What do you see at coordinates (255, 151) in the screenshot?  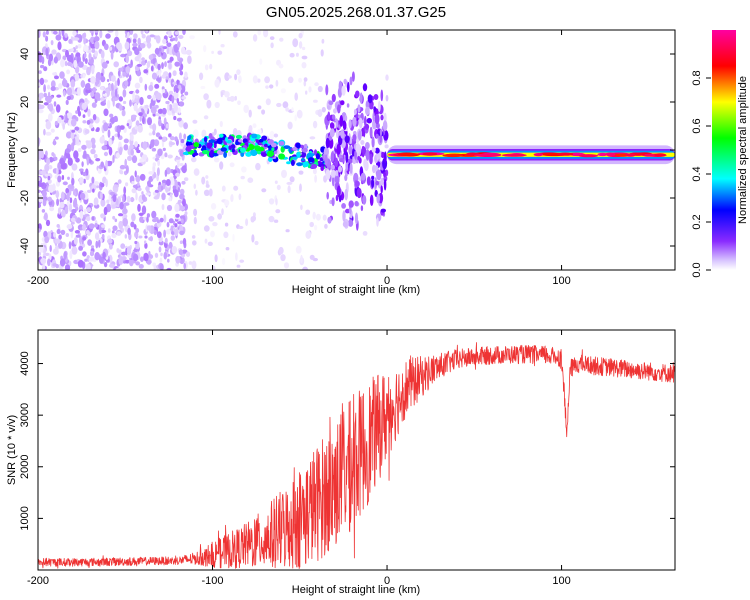 I see `spectrogram-segment-signal-onset` at bounding box center [255, 151].